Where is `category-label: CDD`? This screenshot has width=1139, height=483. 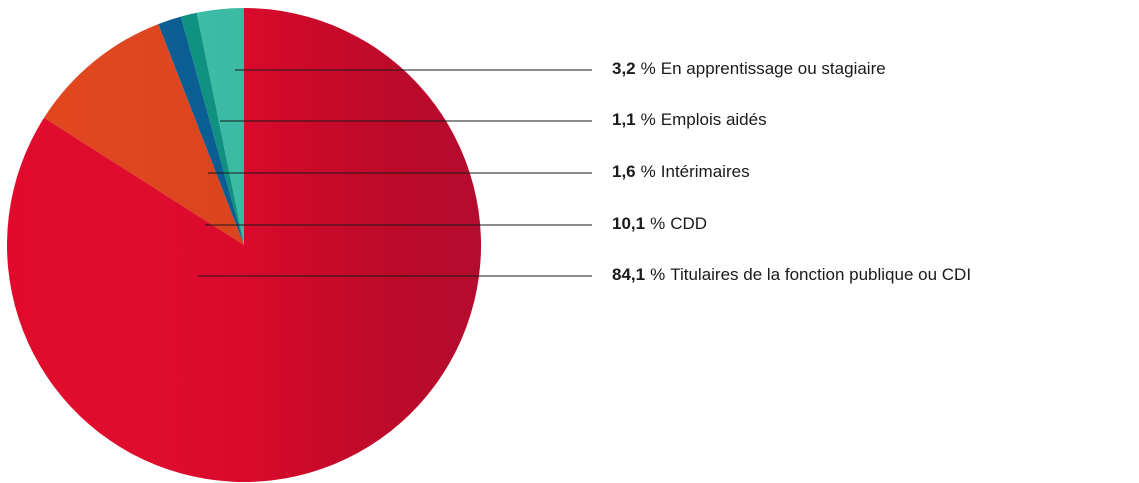
category-label: CDD is located at coordinates (688, 223).